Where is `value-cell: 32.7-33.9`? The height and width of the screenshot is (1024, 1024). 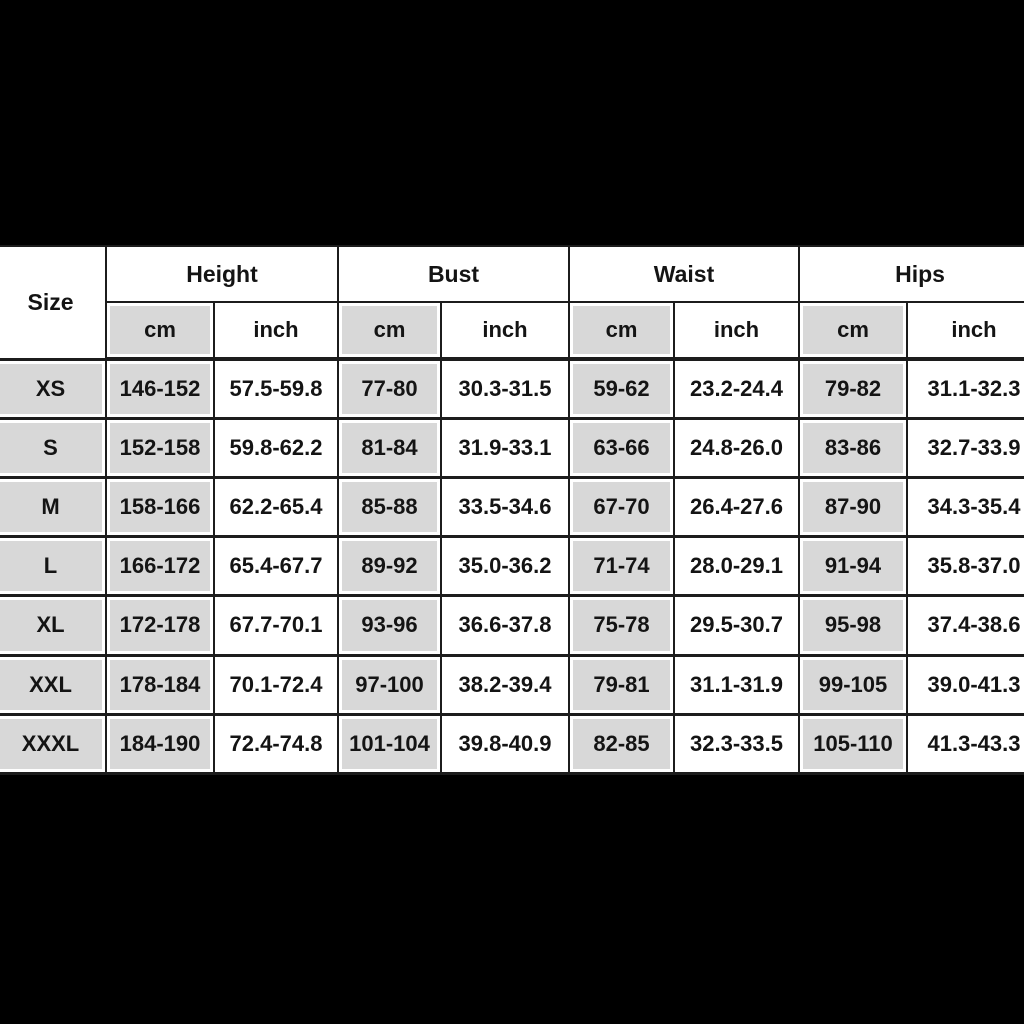
value-cell: 32.7-33.9 is located at coordinates (965, 447).